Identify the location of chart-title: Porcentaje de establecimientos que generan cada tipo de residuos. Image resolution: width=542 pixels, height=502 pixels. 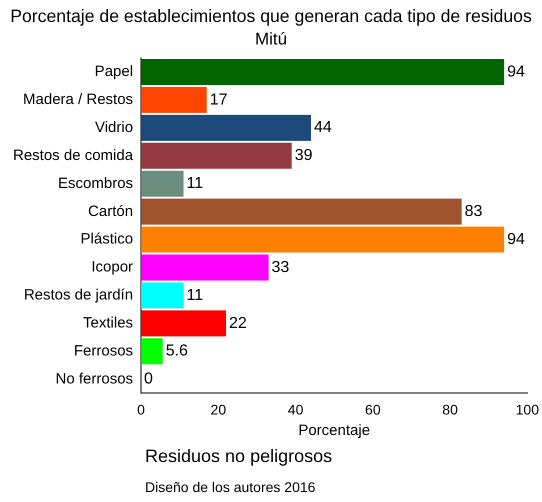
(271, 16).